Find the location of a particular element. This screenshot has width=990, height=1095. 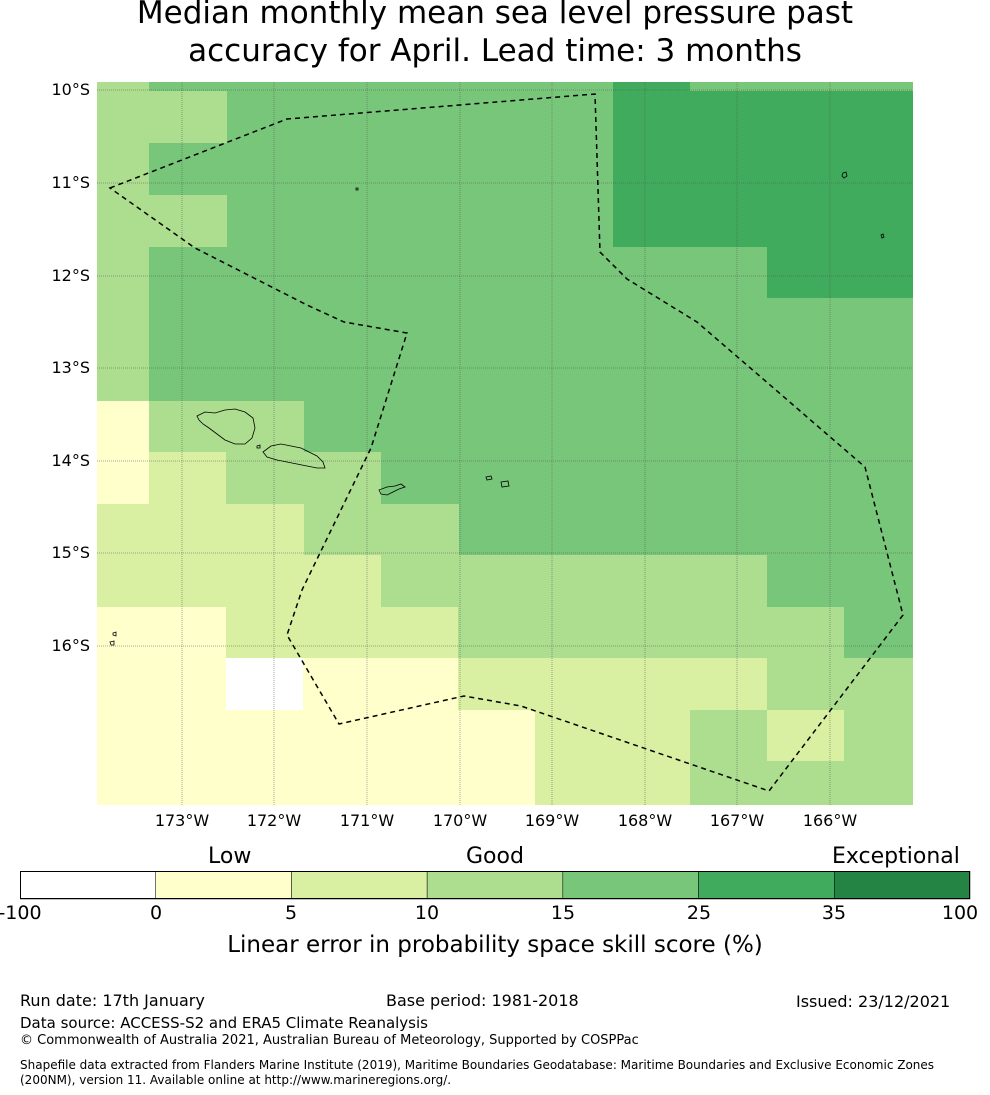

lon-label: 173°W is located at coordinates (182, 820).